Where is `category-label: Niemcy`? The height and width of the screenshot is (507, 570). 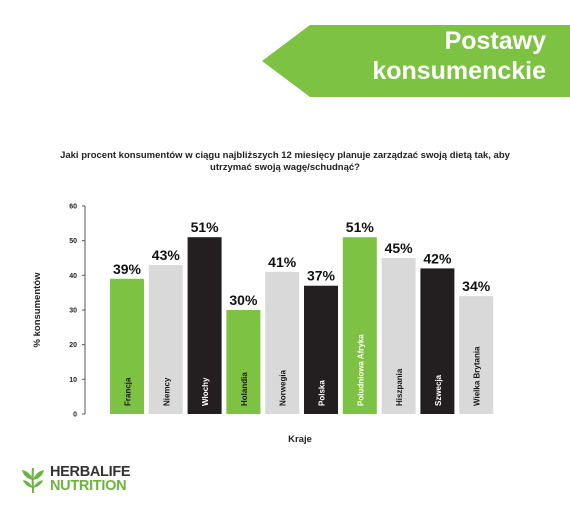 category-label: Niemcy is located at coordinates (166, 391).